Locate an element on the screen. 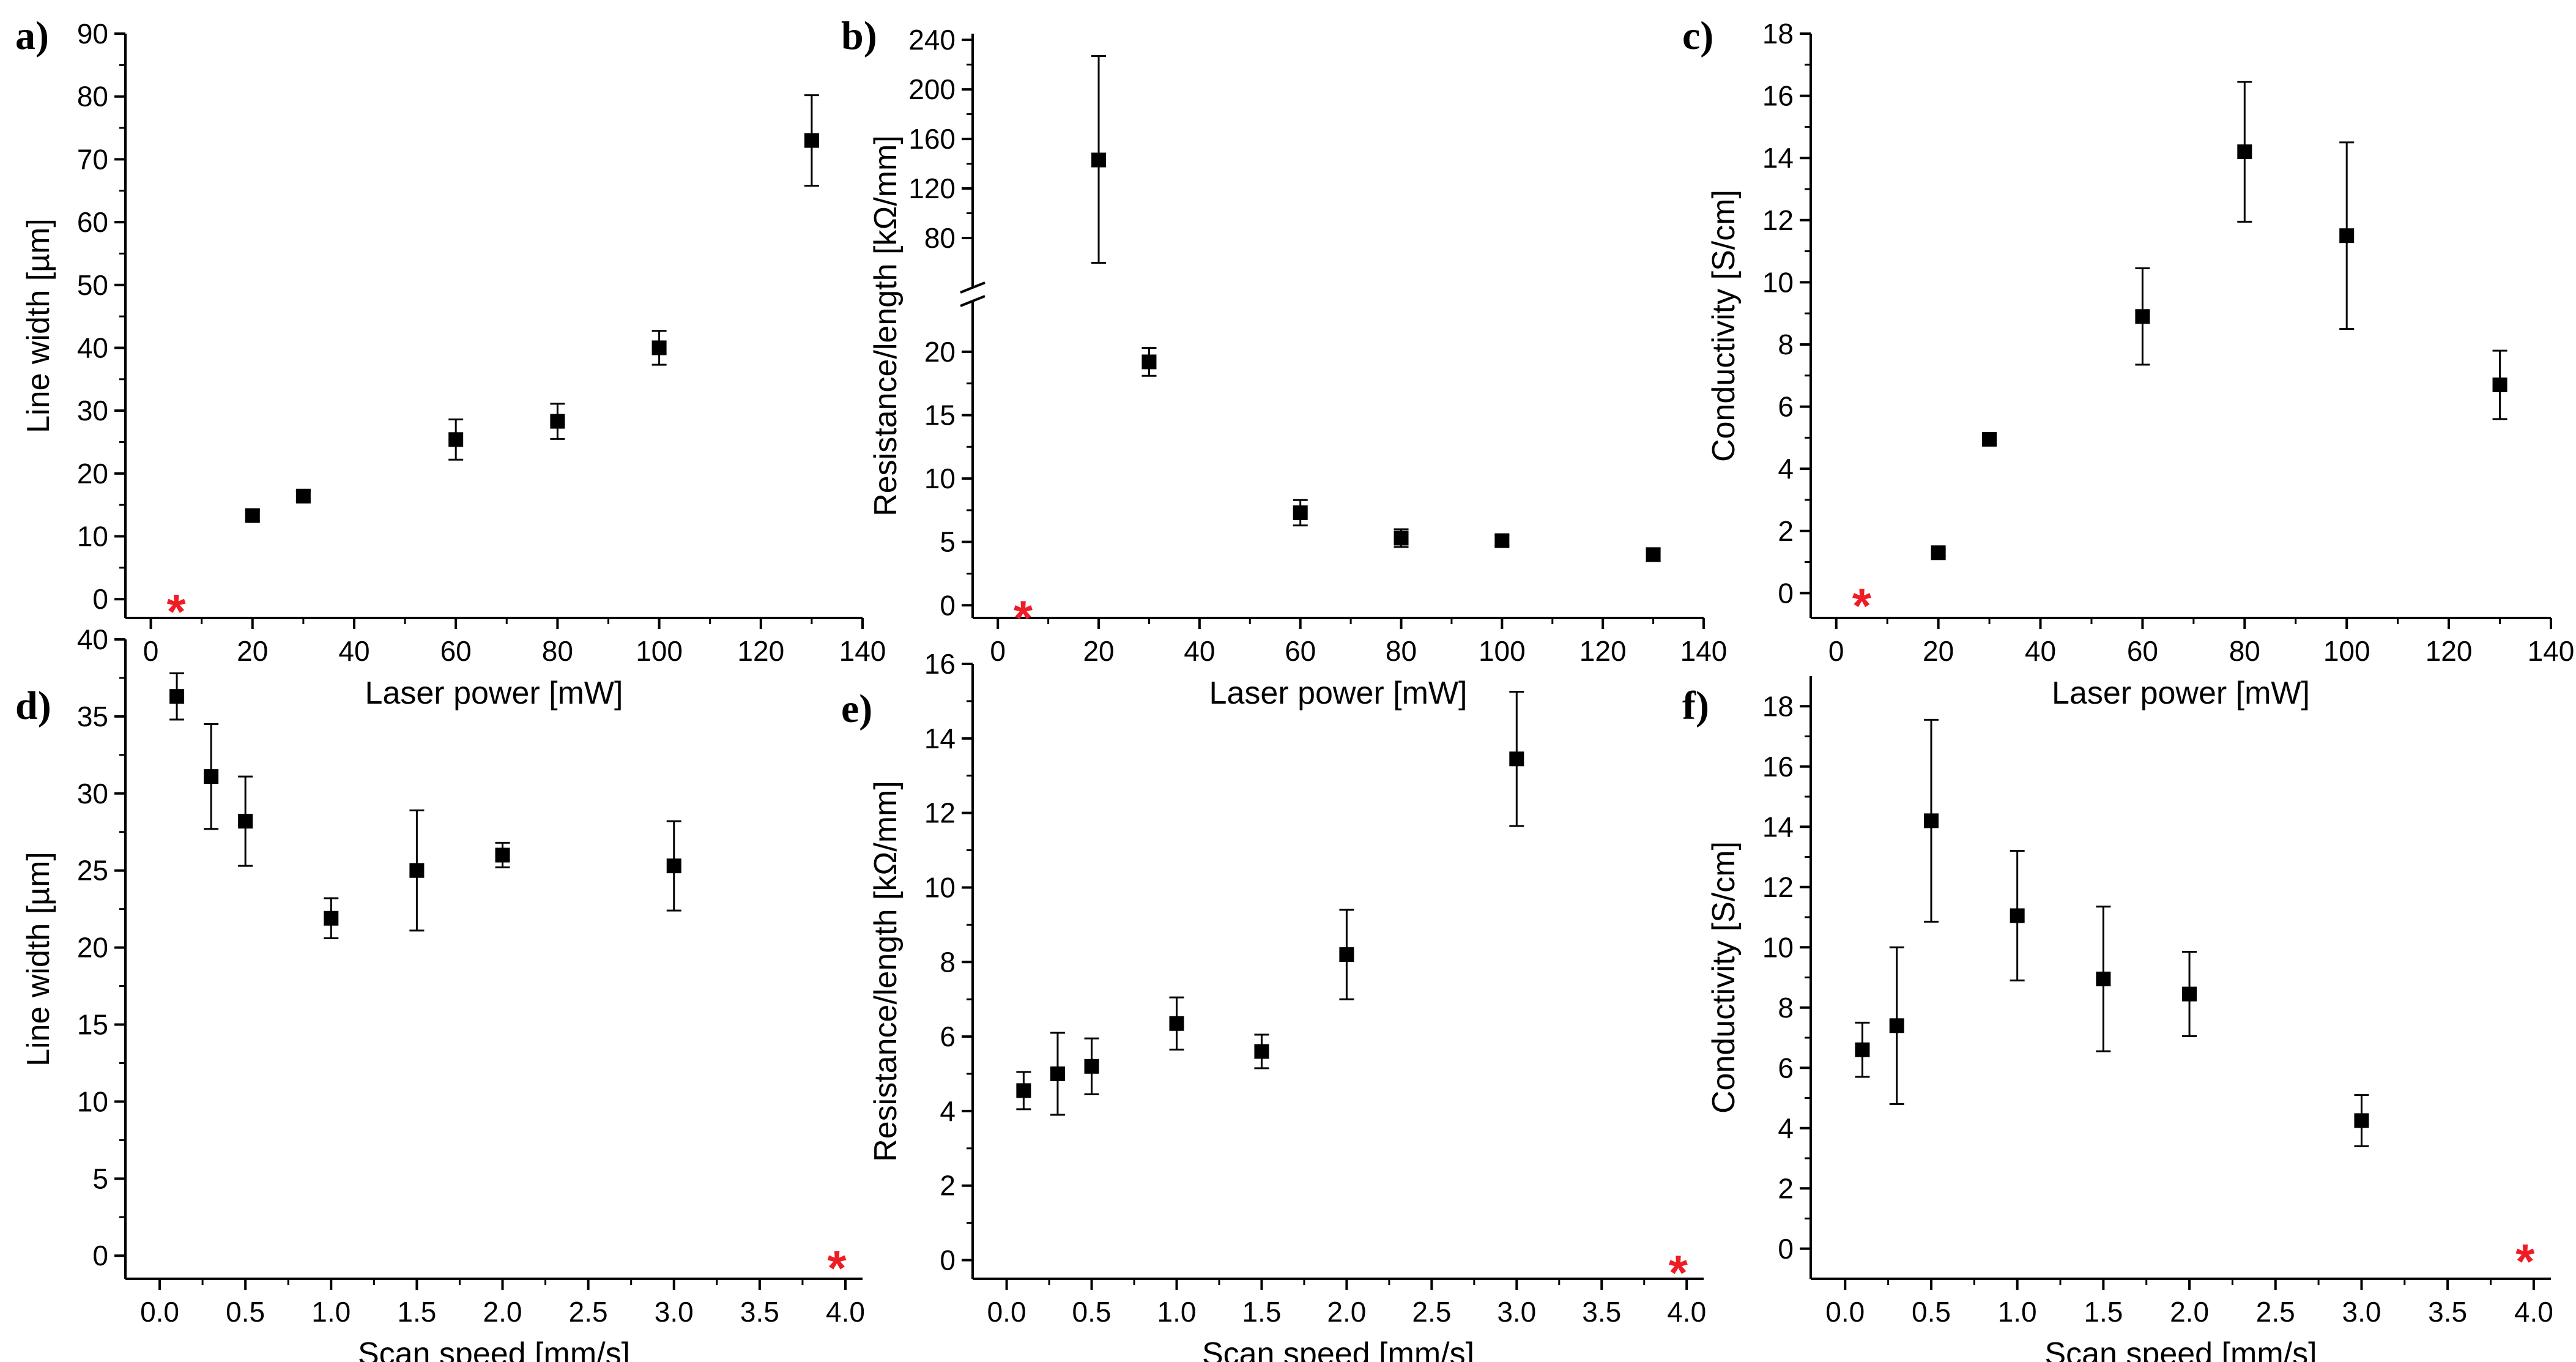  panel-label: f) is located at coordinates (1695, 706).